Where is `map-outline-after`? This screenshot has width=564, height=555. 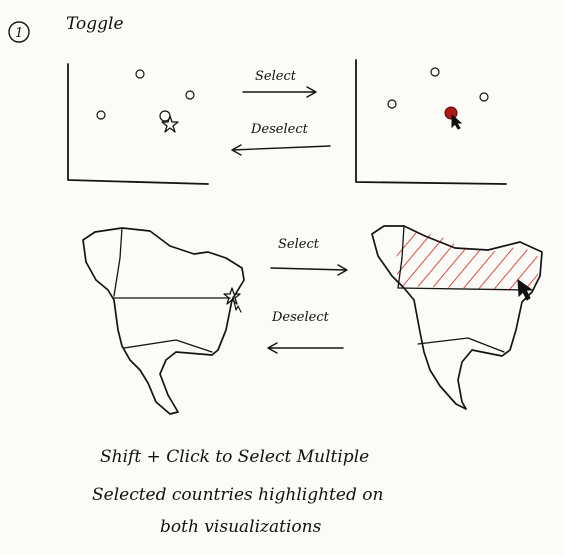
map-outline-after is located at coordinates (457, 317).